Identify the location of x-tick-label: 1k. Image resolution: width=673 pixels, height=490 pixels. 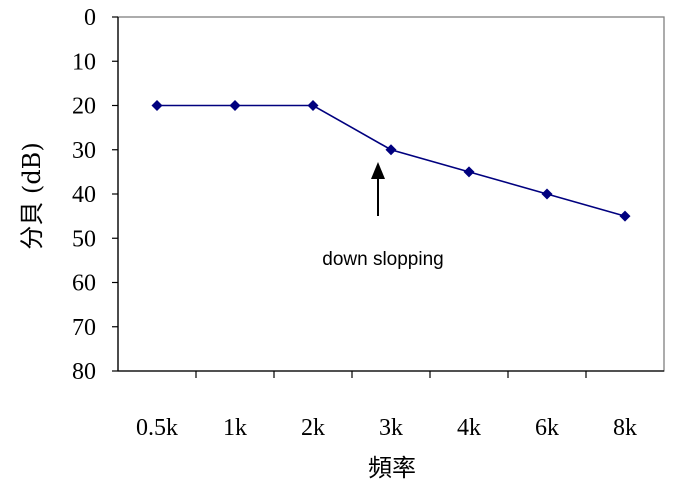
(235, 428).